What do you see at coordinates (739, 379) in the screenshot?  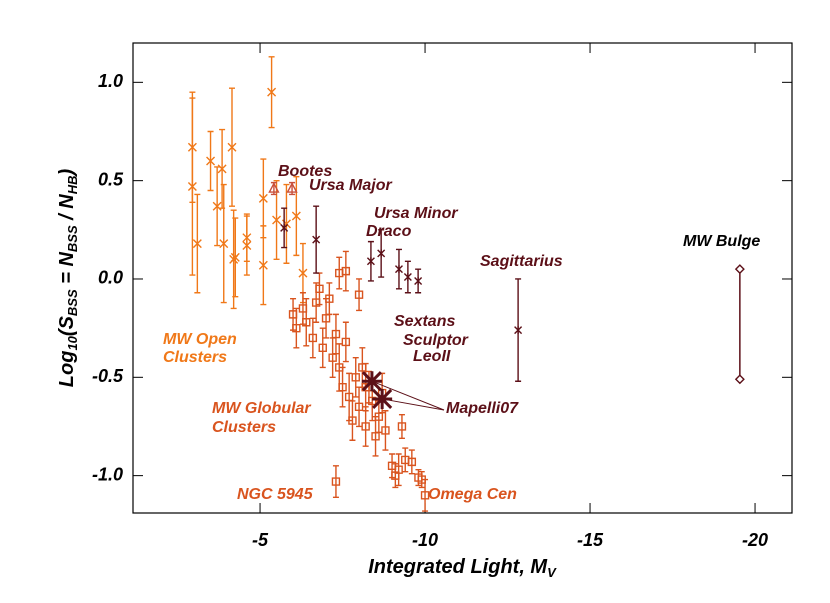 I see `marker-diamond` at bounding box center [739, 379].